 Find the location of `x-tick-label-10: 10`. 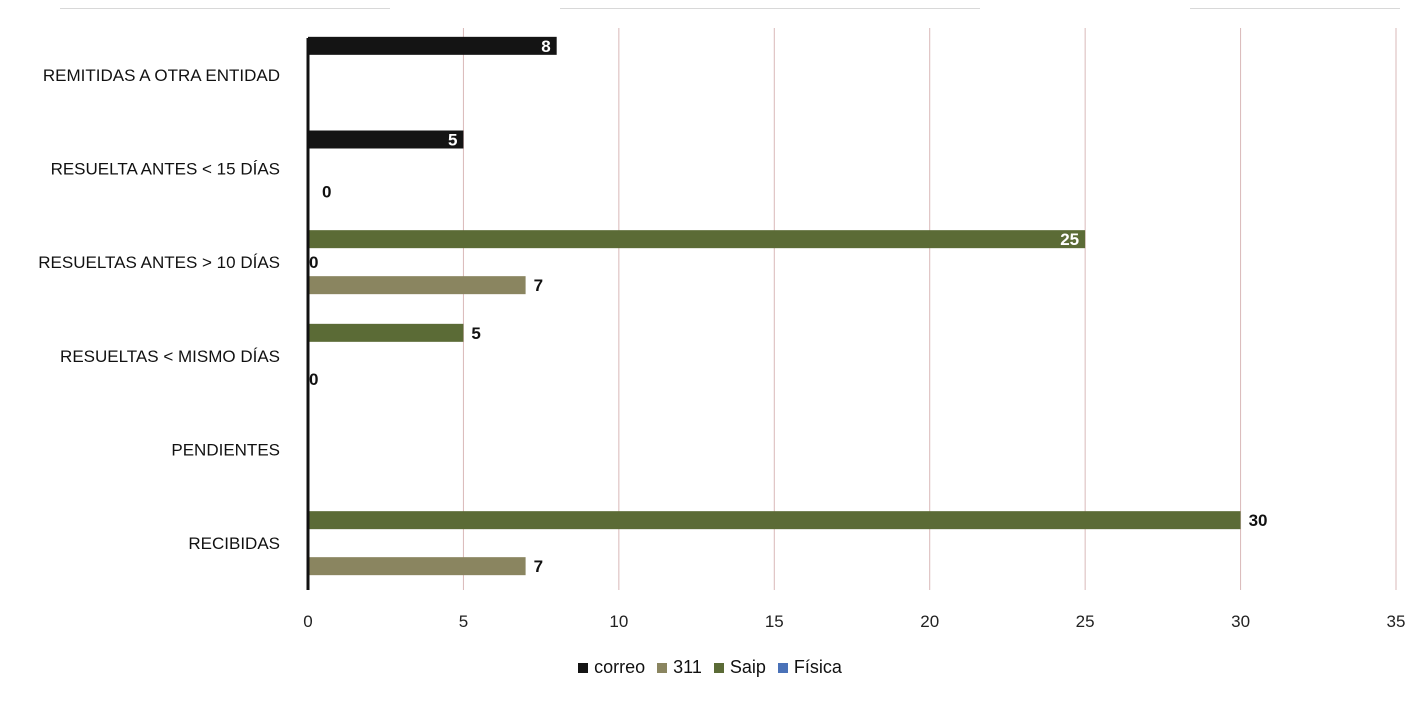

x-tick-label-10: 10 is located at coordinates (618, 621).